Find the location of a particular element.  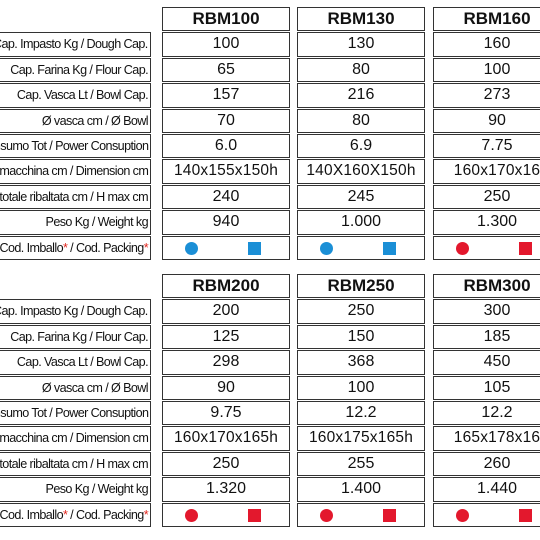

table-cell: 160 is located at coordinates (486, 44).